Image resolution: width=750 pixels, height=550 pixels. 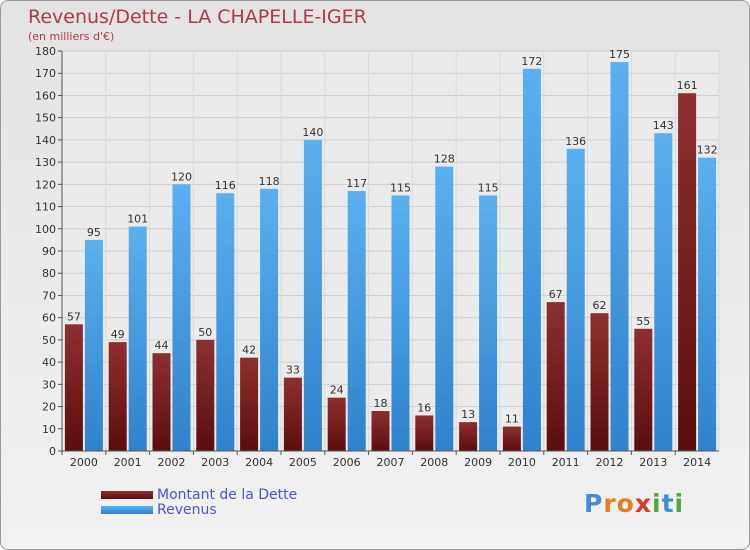 I want to click on data-label-revenus: 118, so click(x=269, y=181).